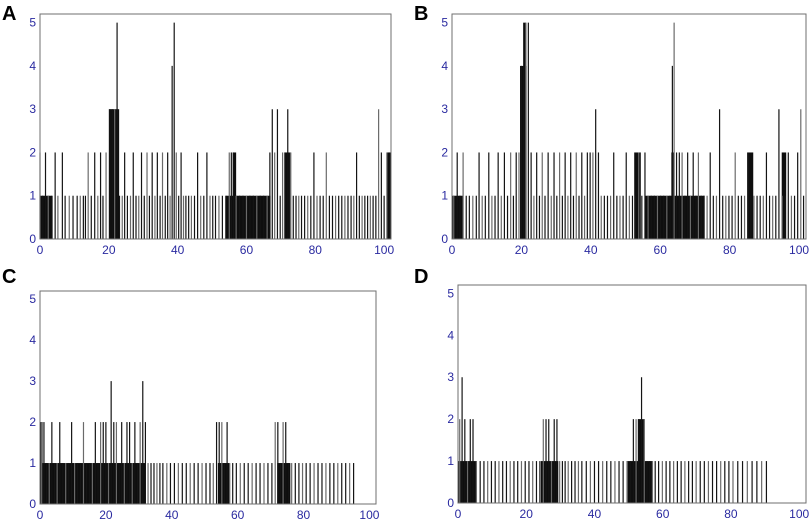 This screenshot has height=524, width=809. Describe the element at coordinates (106, 515) in the screenshot. I see `x-tick-label-c-20: 20` at that location.